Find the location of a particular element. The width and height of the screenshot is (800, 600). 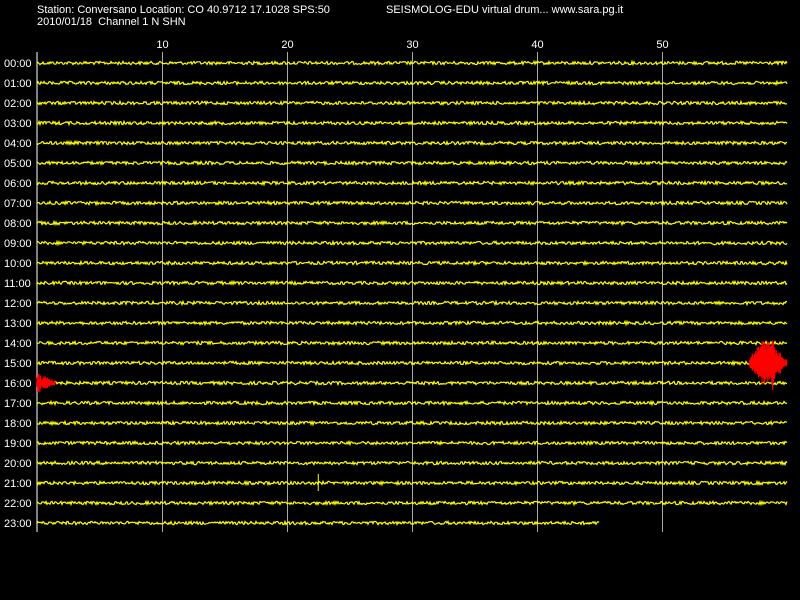

minute-tick-label: 40 is located at coordinates (537, 45).